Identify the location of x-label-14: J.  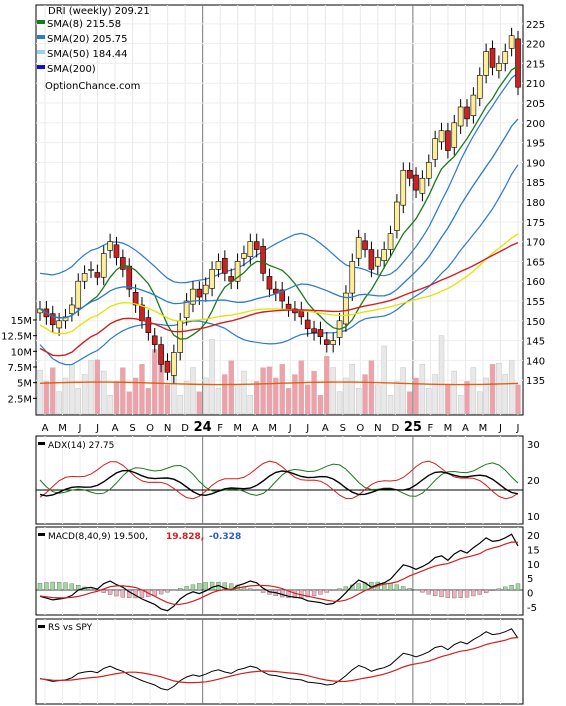
(290, 428).